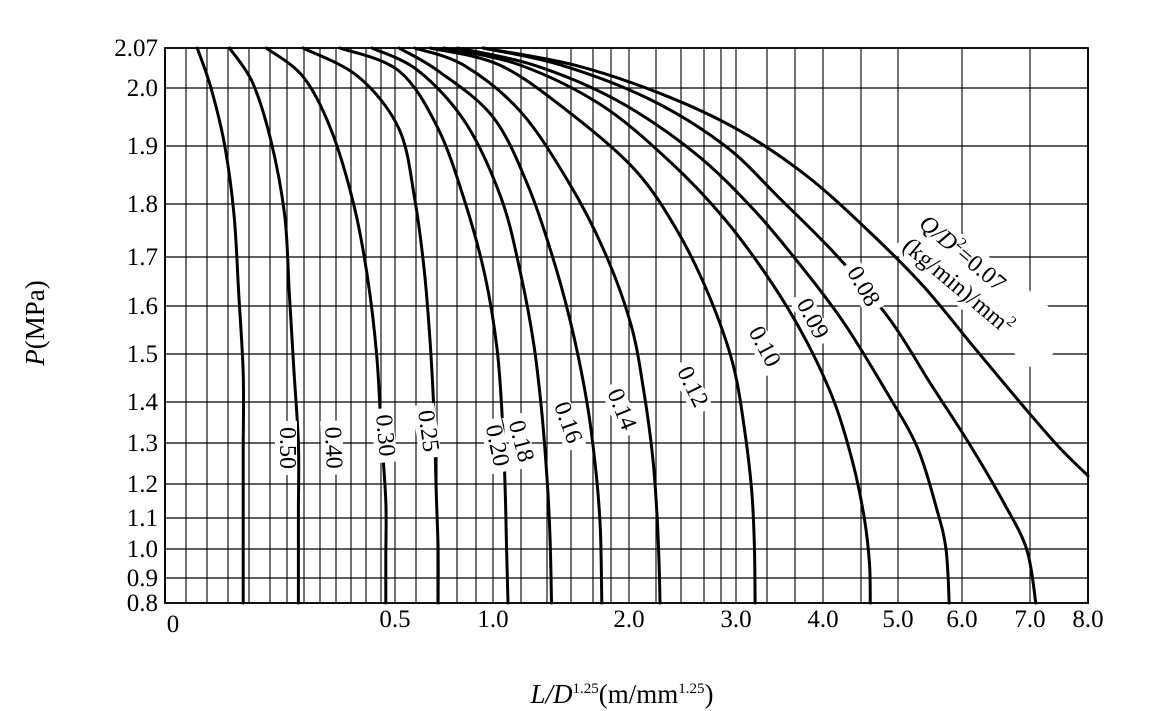  Describe the element at coordinates (897, 619) in the screenshot. I see `x-tick-label: 5.0` at that location.